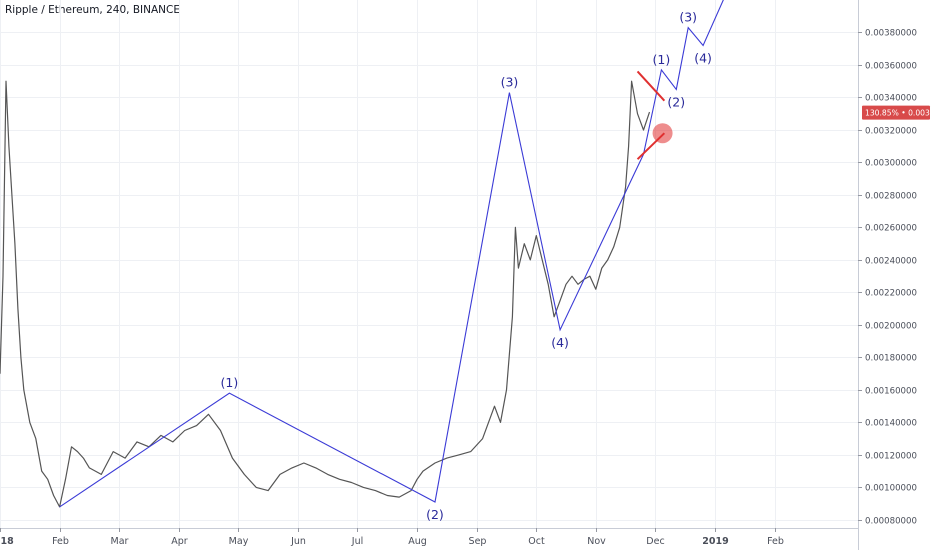 This screenshot has height=550, width=932. What do you see at coordinates (891, 262) in the screenshot?
I see `price-tick-label: 0.00240000` at bounding box center [891, 262].